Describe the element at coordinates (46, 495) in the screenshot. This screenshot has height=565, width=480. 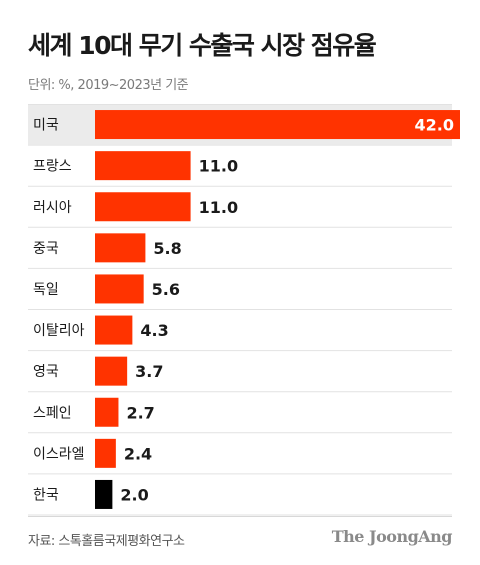
I see `category-label: 한국` at that location.